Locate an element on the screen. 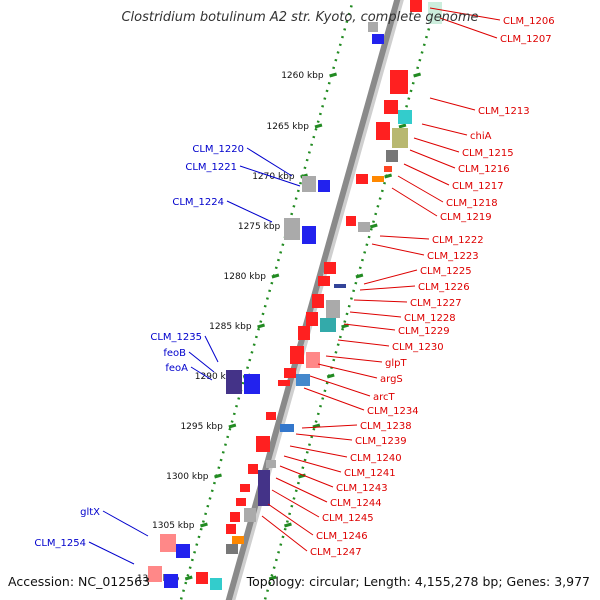 This screenshot has width=600, height=600. reverse-gene-label-clm-1221: CLM_1221 is located at coordinates (211, 167).